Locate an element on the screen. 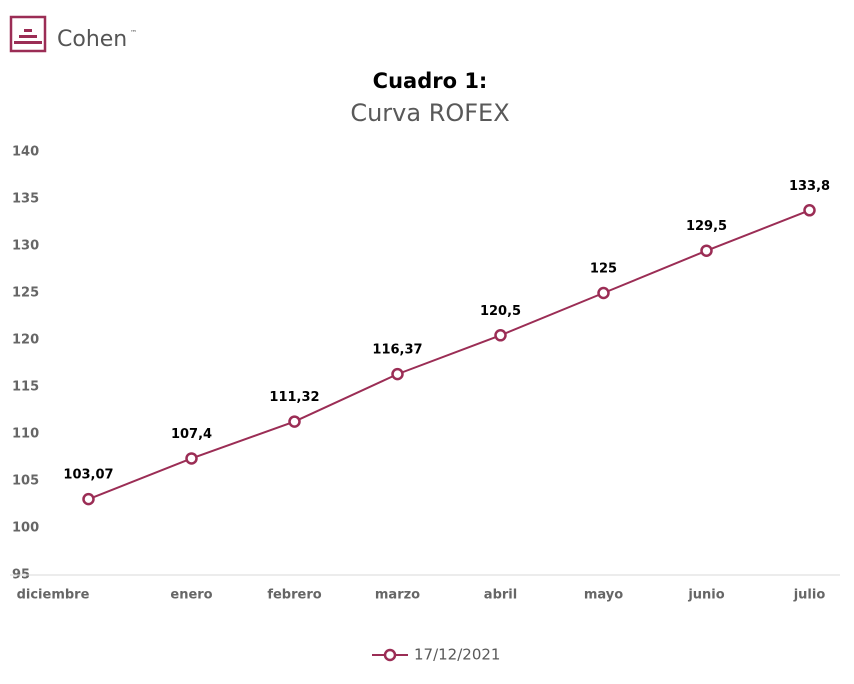 The width and height of the screenshot is (854, 684). chart-title: Cuadro 1: is located at coordinates (430, 81).